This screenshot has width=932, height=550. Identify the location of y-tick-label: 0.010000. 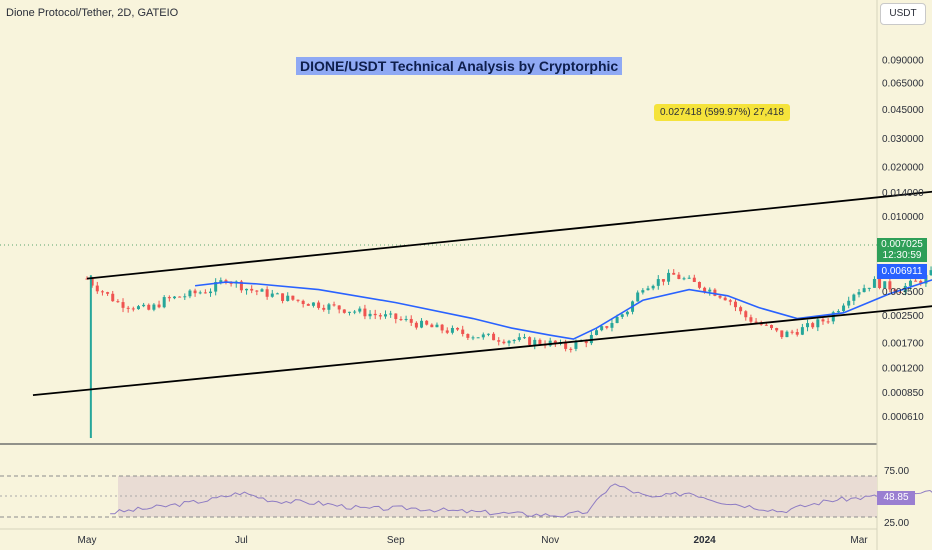
(903, 217).